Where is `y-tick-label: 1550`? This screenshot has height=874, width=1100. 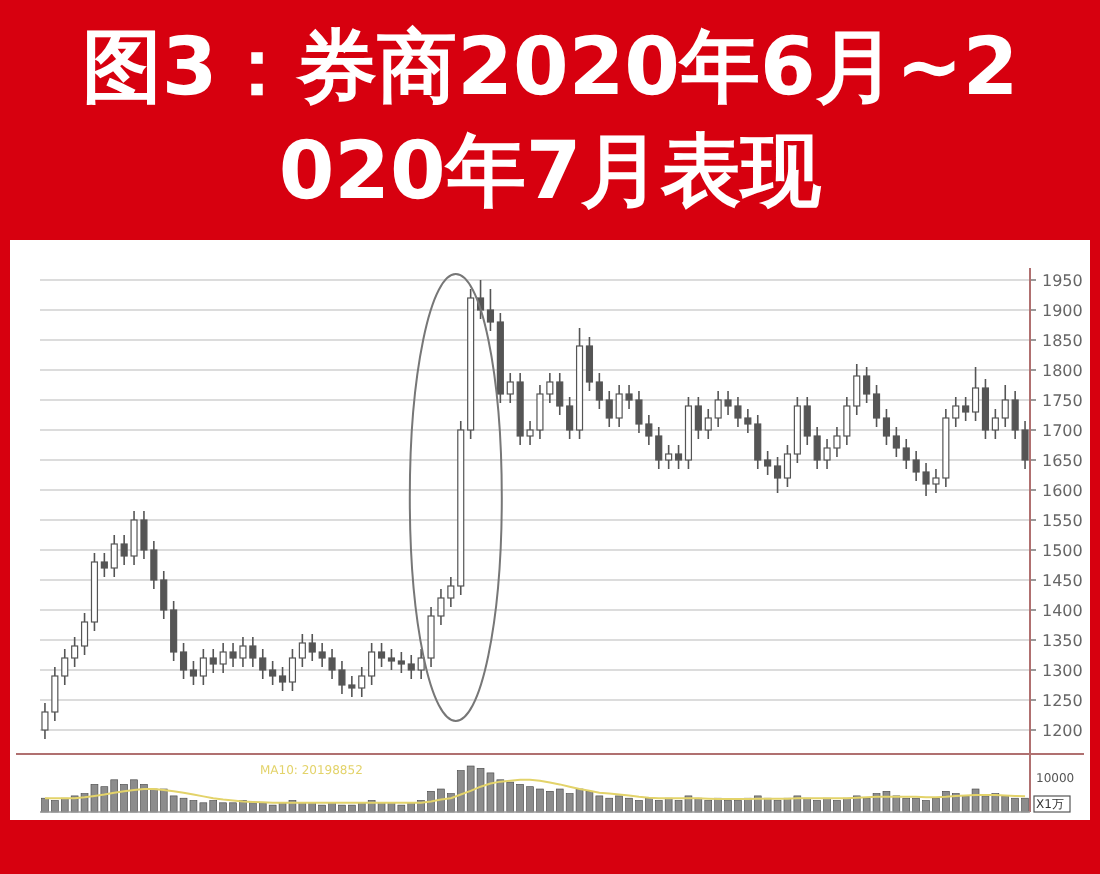
y-tick-label: 1550 is located at coordinates (1062, 521).